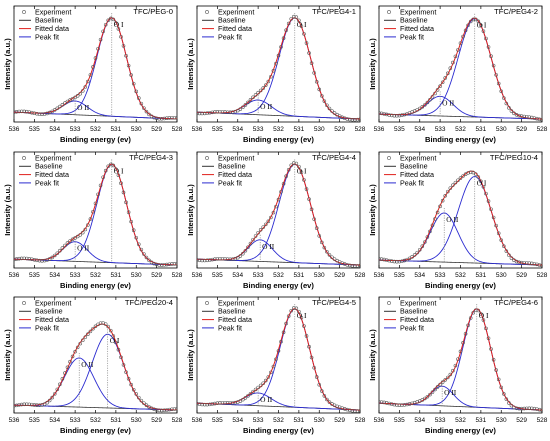 The image size is (550, 441). I want to click on legend-entry: Peak fit, so click(47, 182).